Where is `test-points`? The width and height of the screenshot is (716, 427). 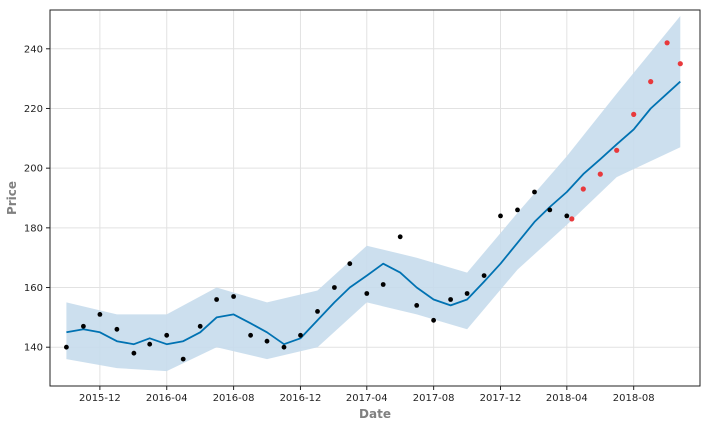
test-points is located at coordinates (626, 131).